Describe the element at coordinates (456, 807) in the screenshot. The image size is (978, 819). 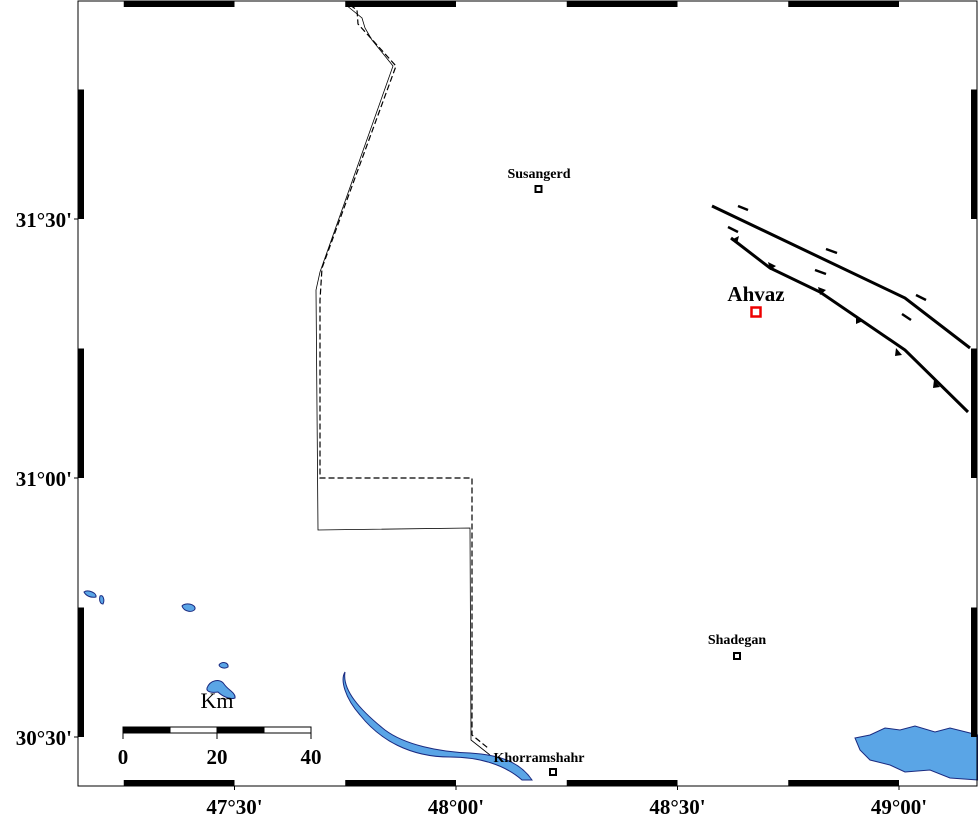
I see `lon-tick-label: 48°00'` at that location.